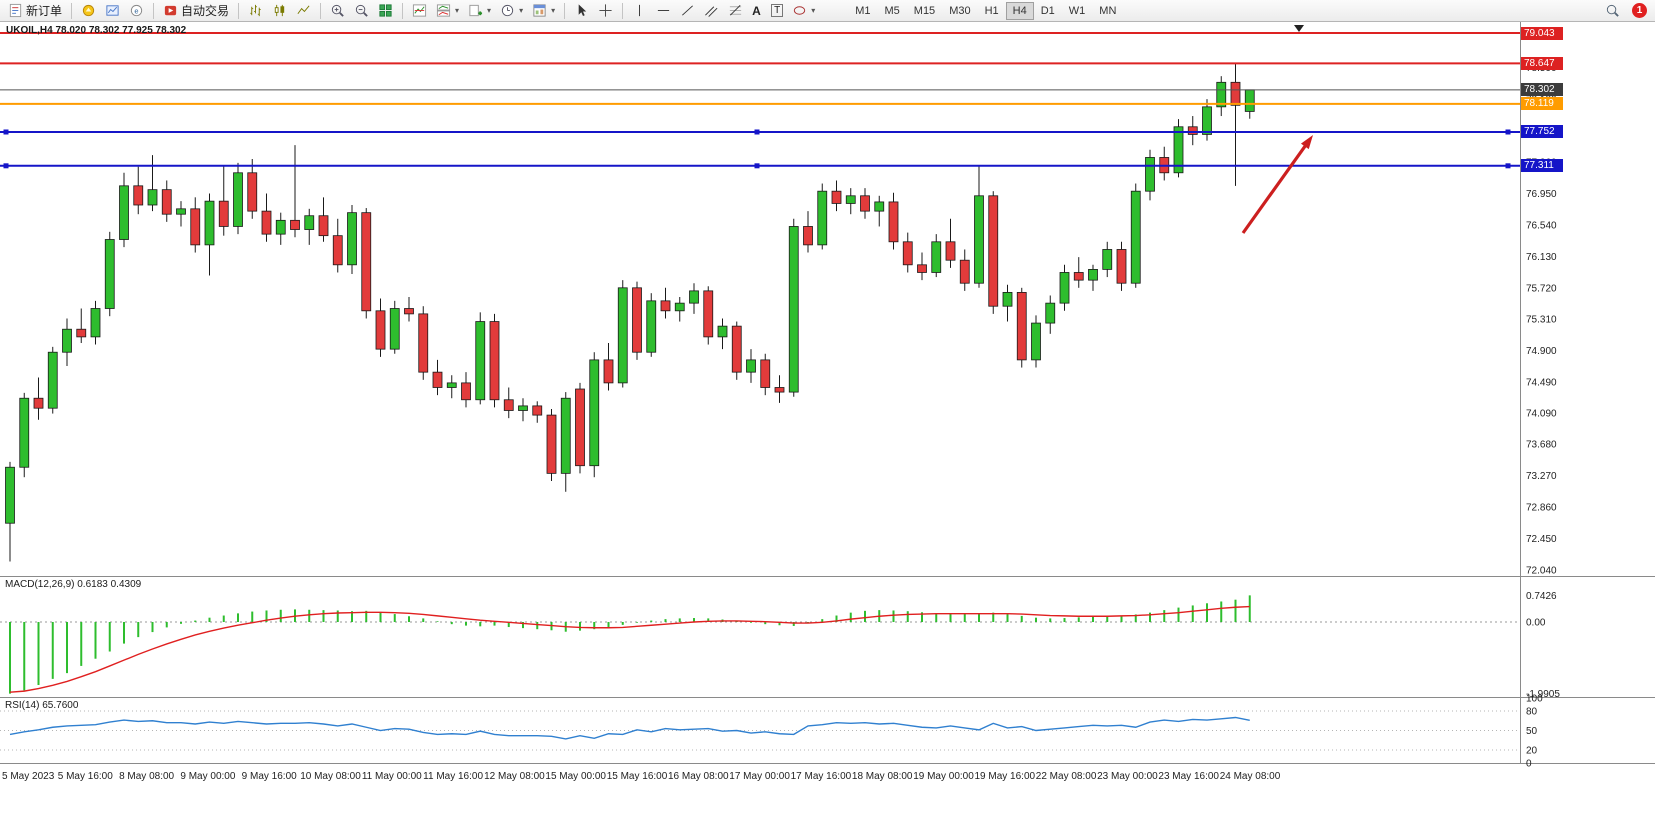 This screenshot has width=1655, height=827. What do you see at coordinates (479, 11) in the screenshot?
I see `add-indicator-button: ▾` at bounding box center [479, 11].